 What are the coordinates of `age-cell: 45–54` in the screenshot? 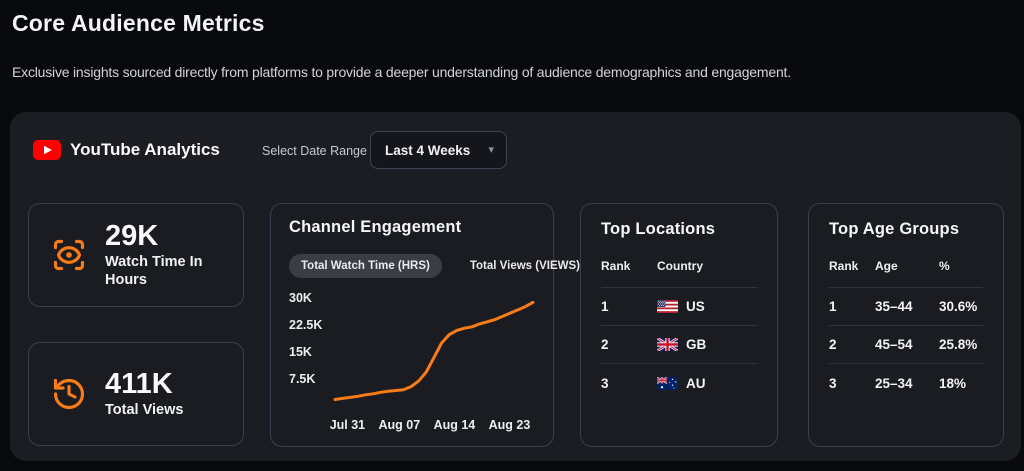 It's located at (894, 344).